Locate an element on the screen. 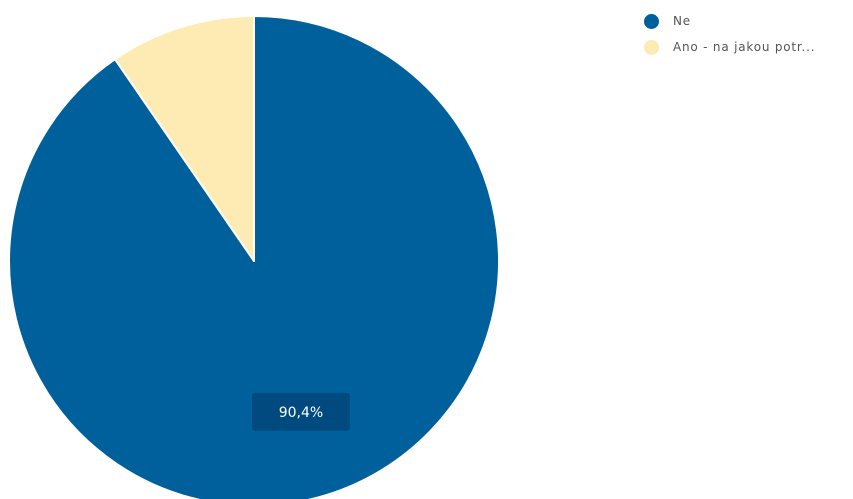 Image resolution: width=853 pixels, height=499 pixels. pie-data-label-box is located at coordinates (300, 411).